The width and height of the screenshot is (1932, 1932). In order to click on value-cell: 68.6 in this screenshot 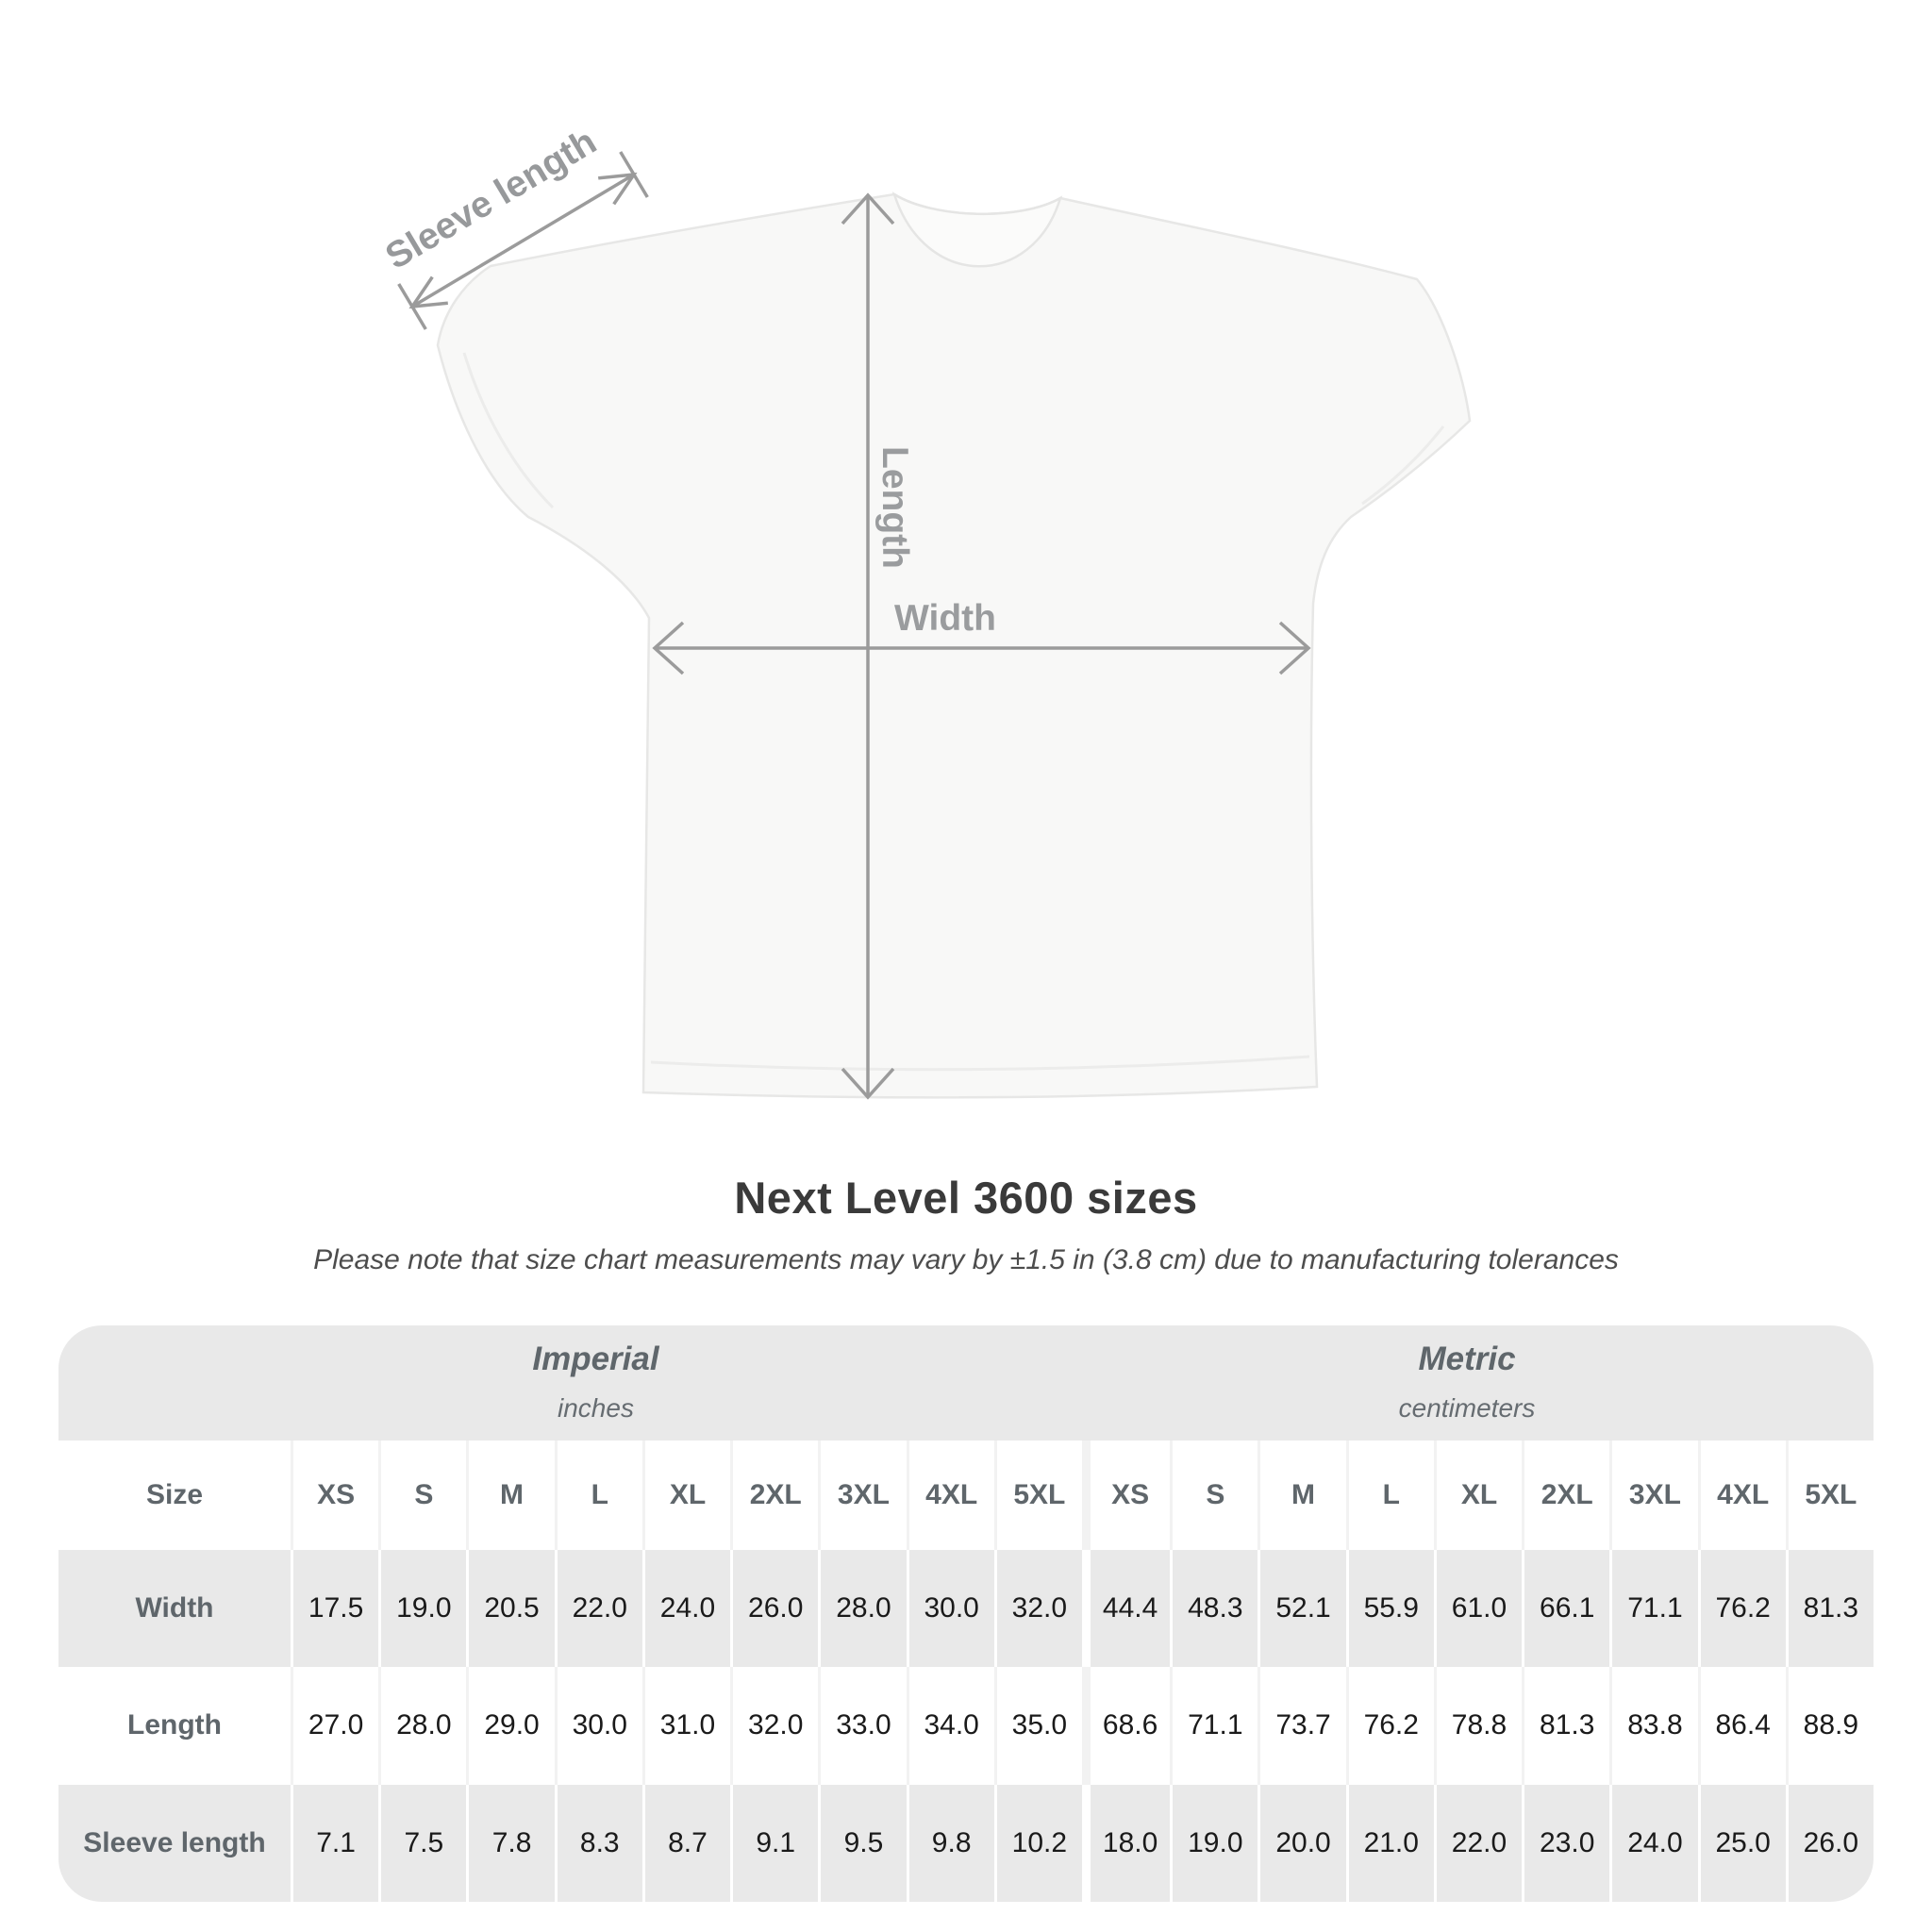, I will do `click(1126, 1726)`.